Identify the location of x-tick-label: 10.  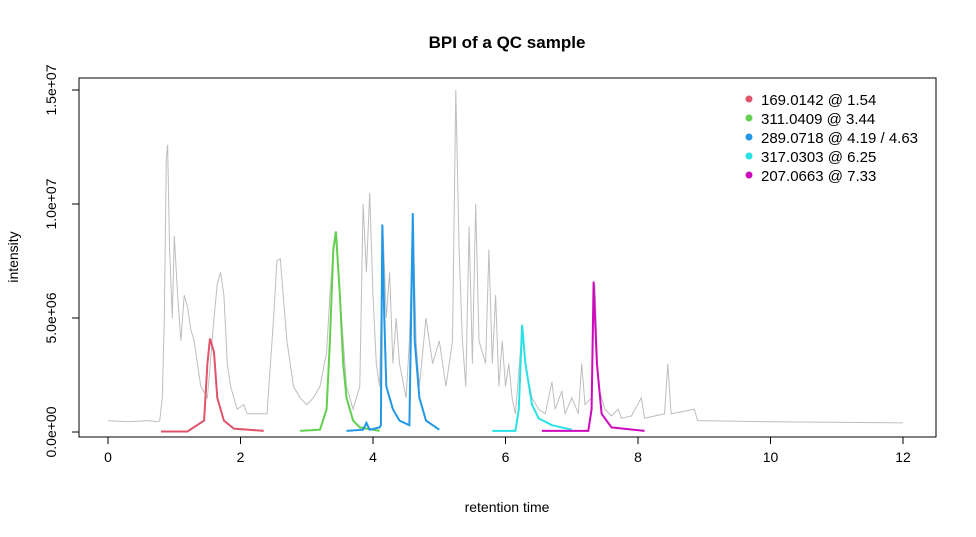
(771, 457).